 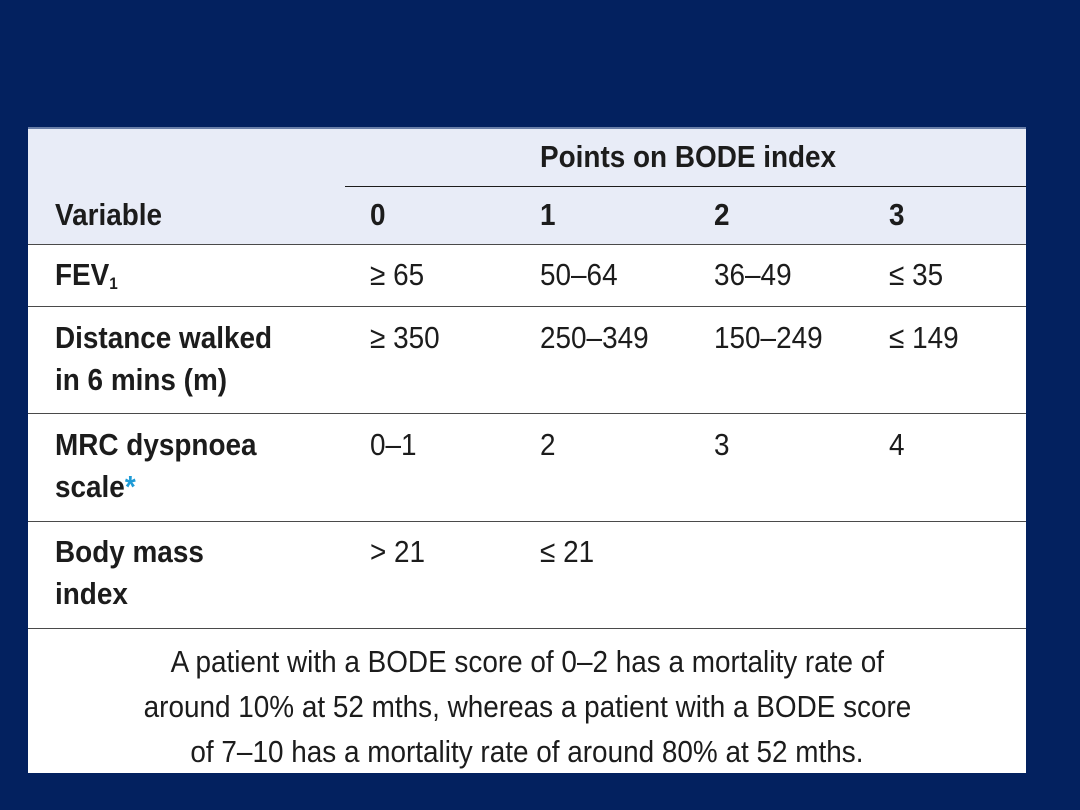 What do you see at coordinates (130, 486) in the screenshot?
I see `footnote-asterisk: *` at bounding box center [130, 486].